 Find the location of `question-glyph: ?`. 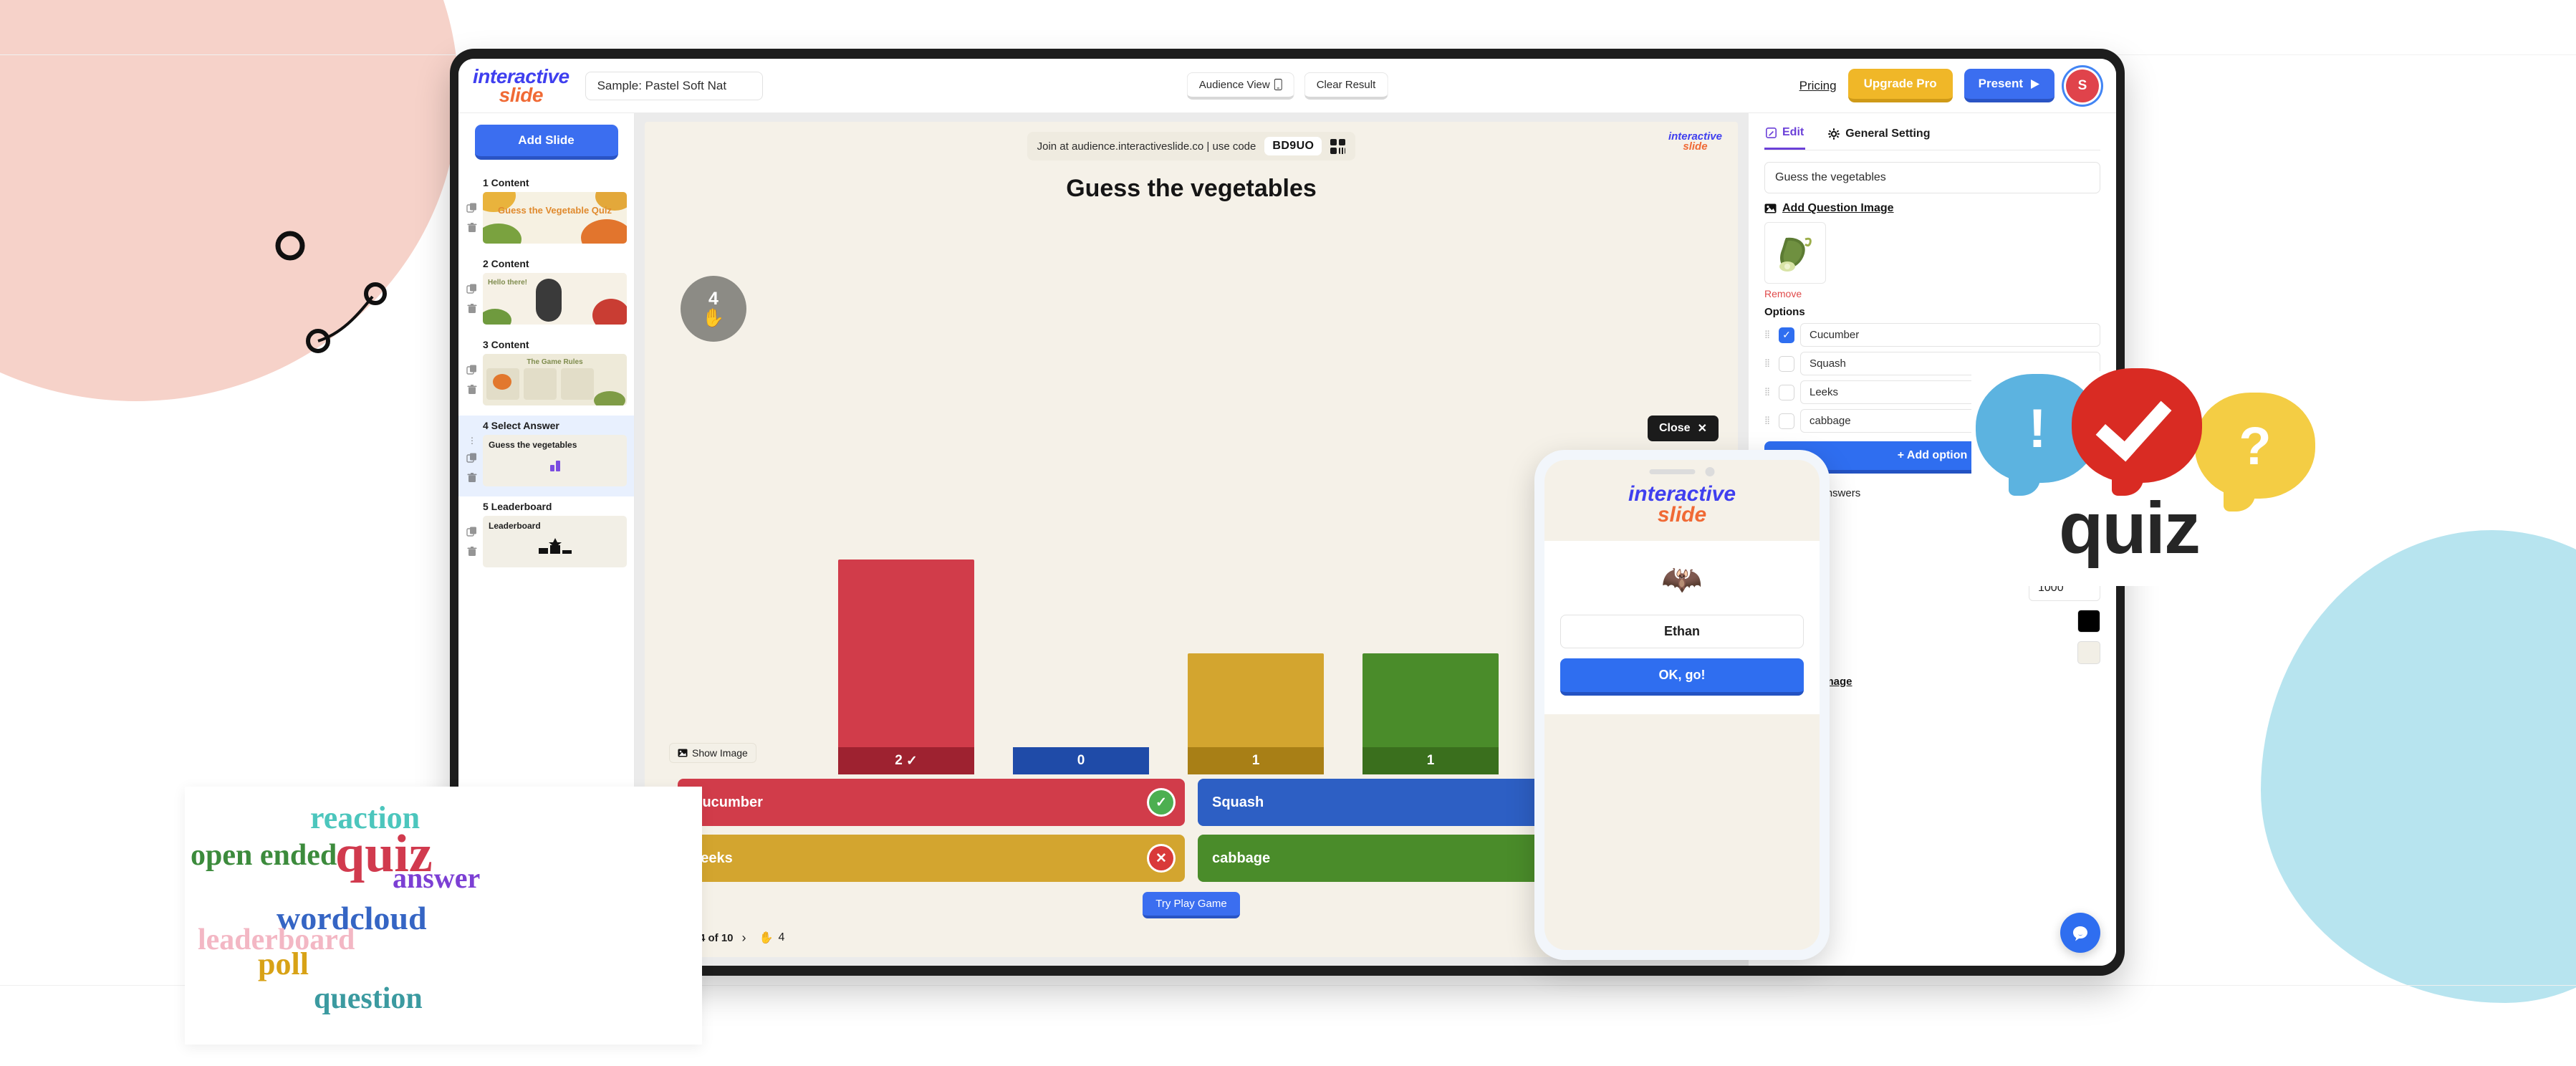

question-glyph: ? is located at coordinates (2256, 446).